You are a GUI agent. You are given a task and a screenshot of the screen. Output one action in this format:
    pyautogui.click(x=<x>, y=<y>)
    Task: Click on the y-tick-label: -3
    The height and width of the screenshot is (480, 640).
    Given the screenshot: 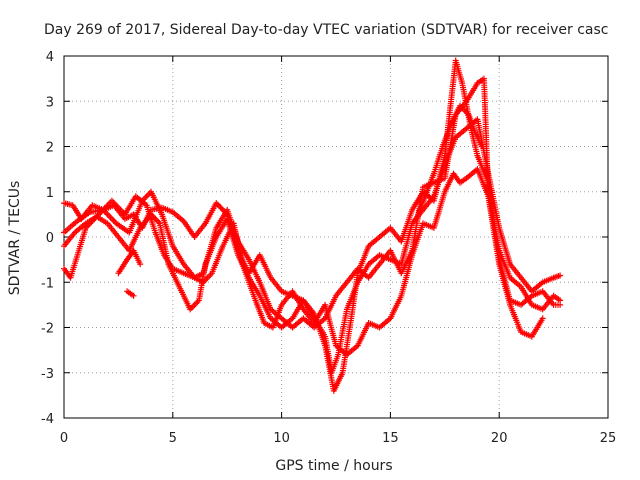 What is the action you would take?
    pyautogui.click(x=47, y=374)
    